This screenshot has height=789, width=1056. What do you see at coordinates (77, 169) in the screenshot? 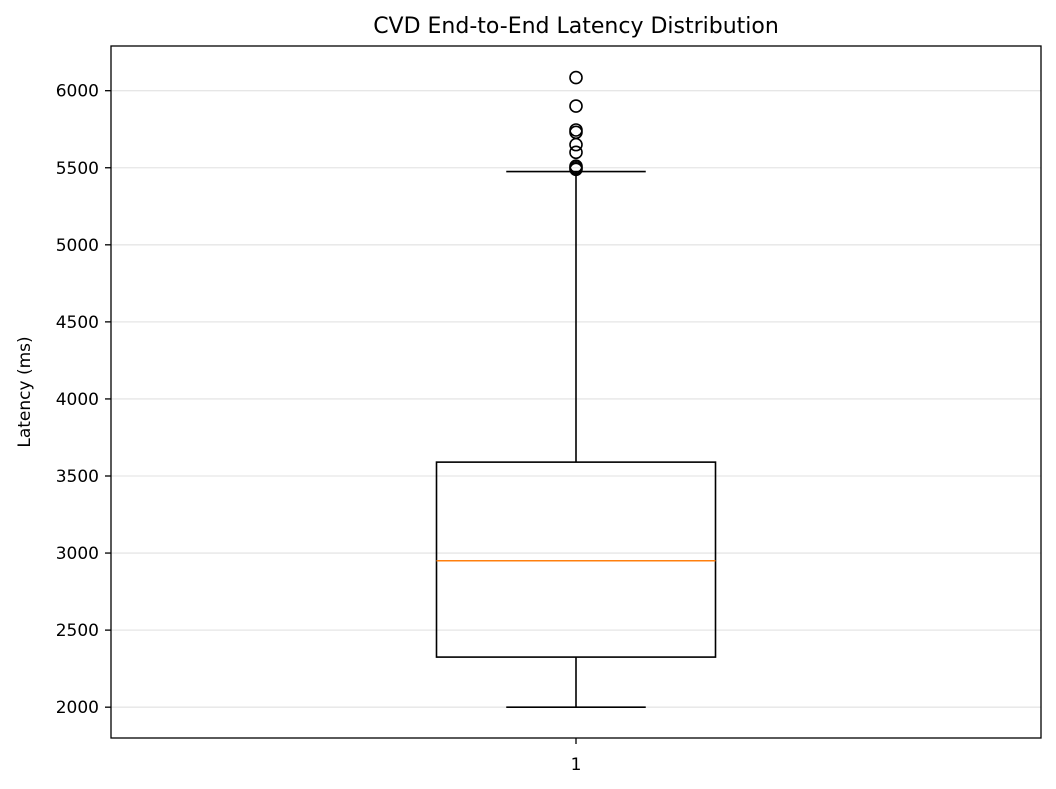
I see `y-tick-label: 5500` at bounding box center [77, 169].